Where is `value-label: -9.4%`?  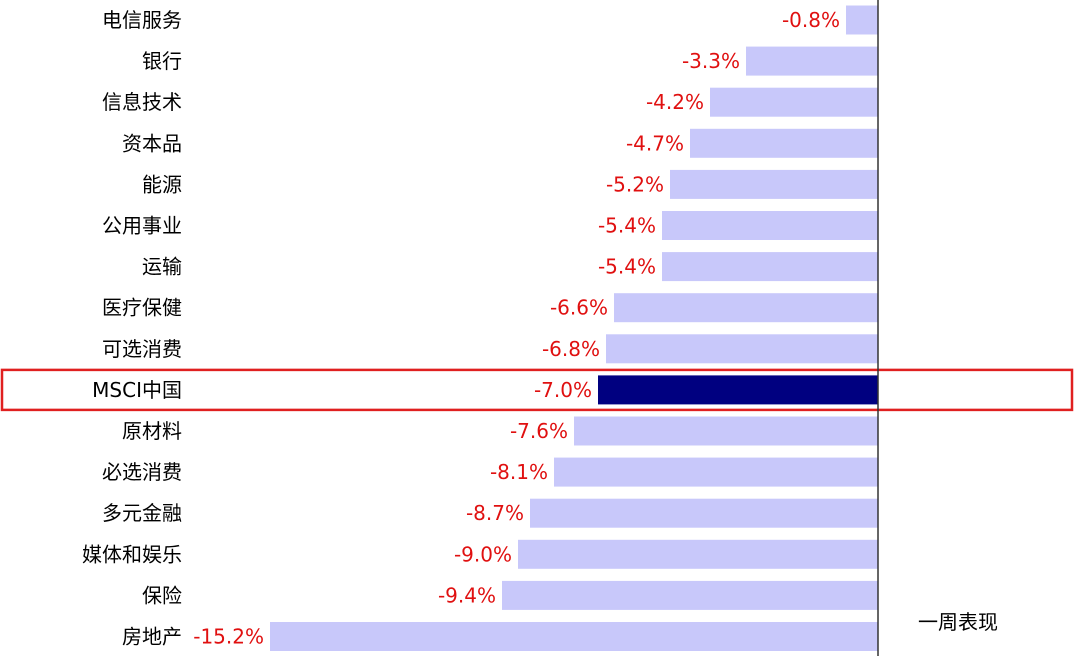 value-label: -9.4% is located at coordinates (467, 595).